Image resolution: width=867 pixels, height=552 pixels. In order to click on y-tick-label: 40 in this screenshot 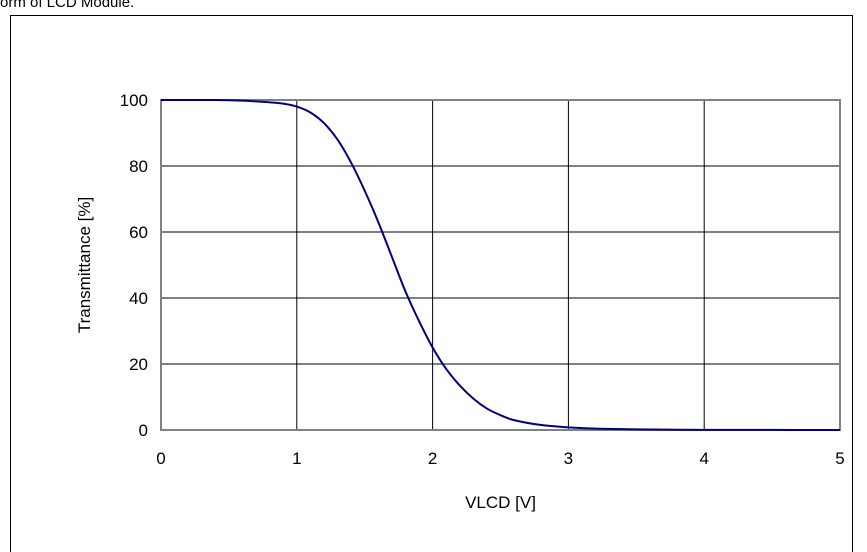, I will do `click(138, 298)`.